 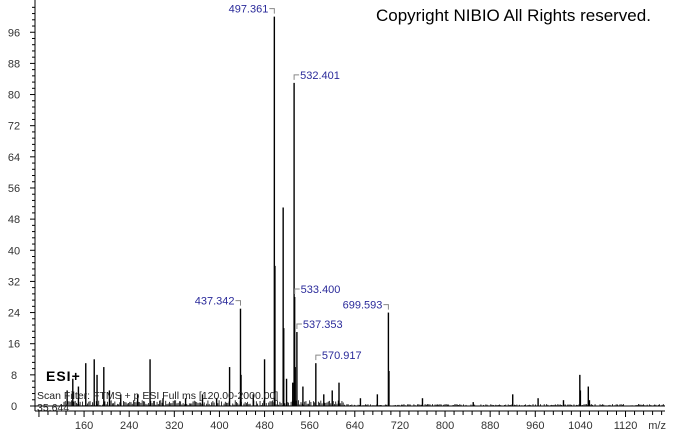 I want to click on y-tick-label: 48, so click(x=14, y=220).